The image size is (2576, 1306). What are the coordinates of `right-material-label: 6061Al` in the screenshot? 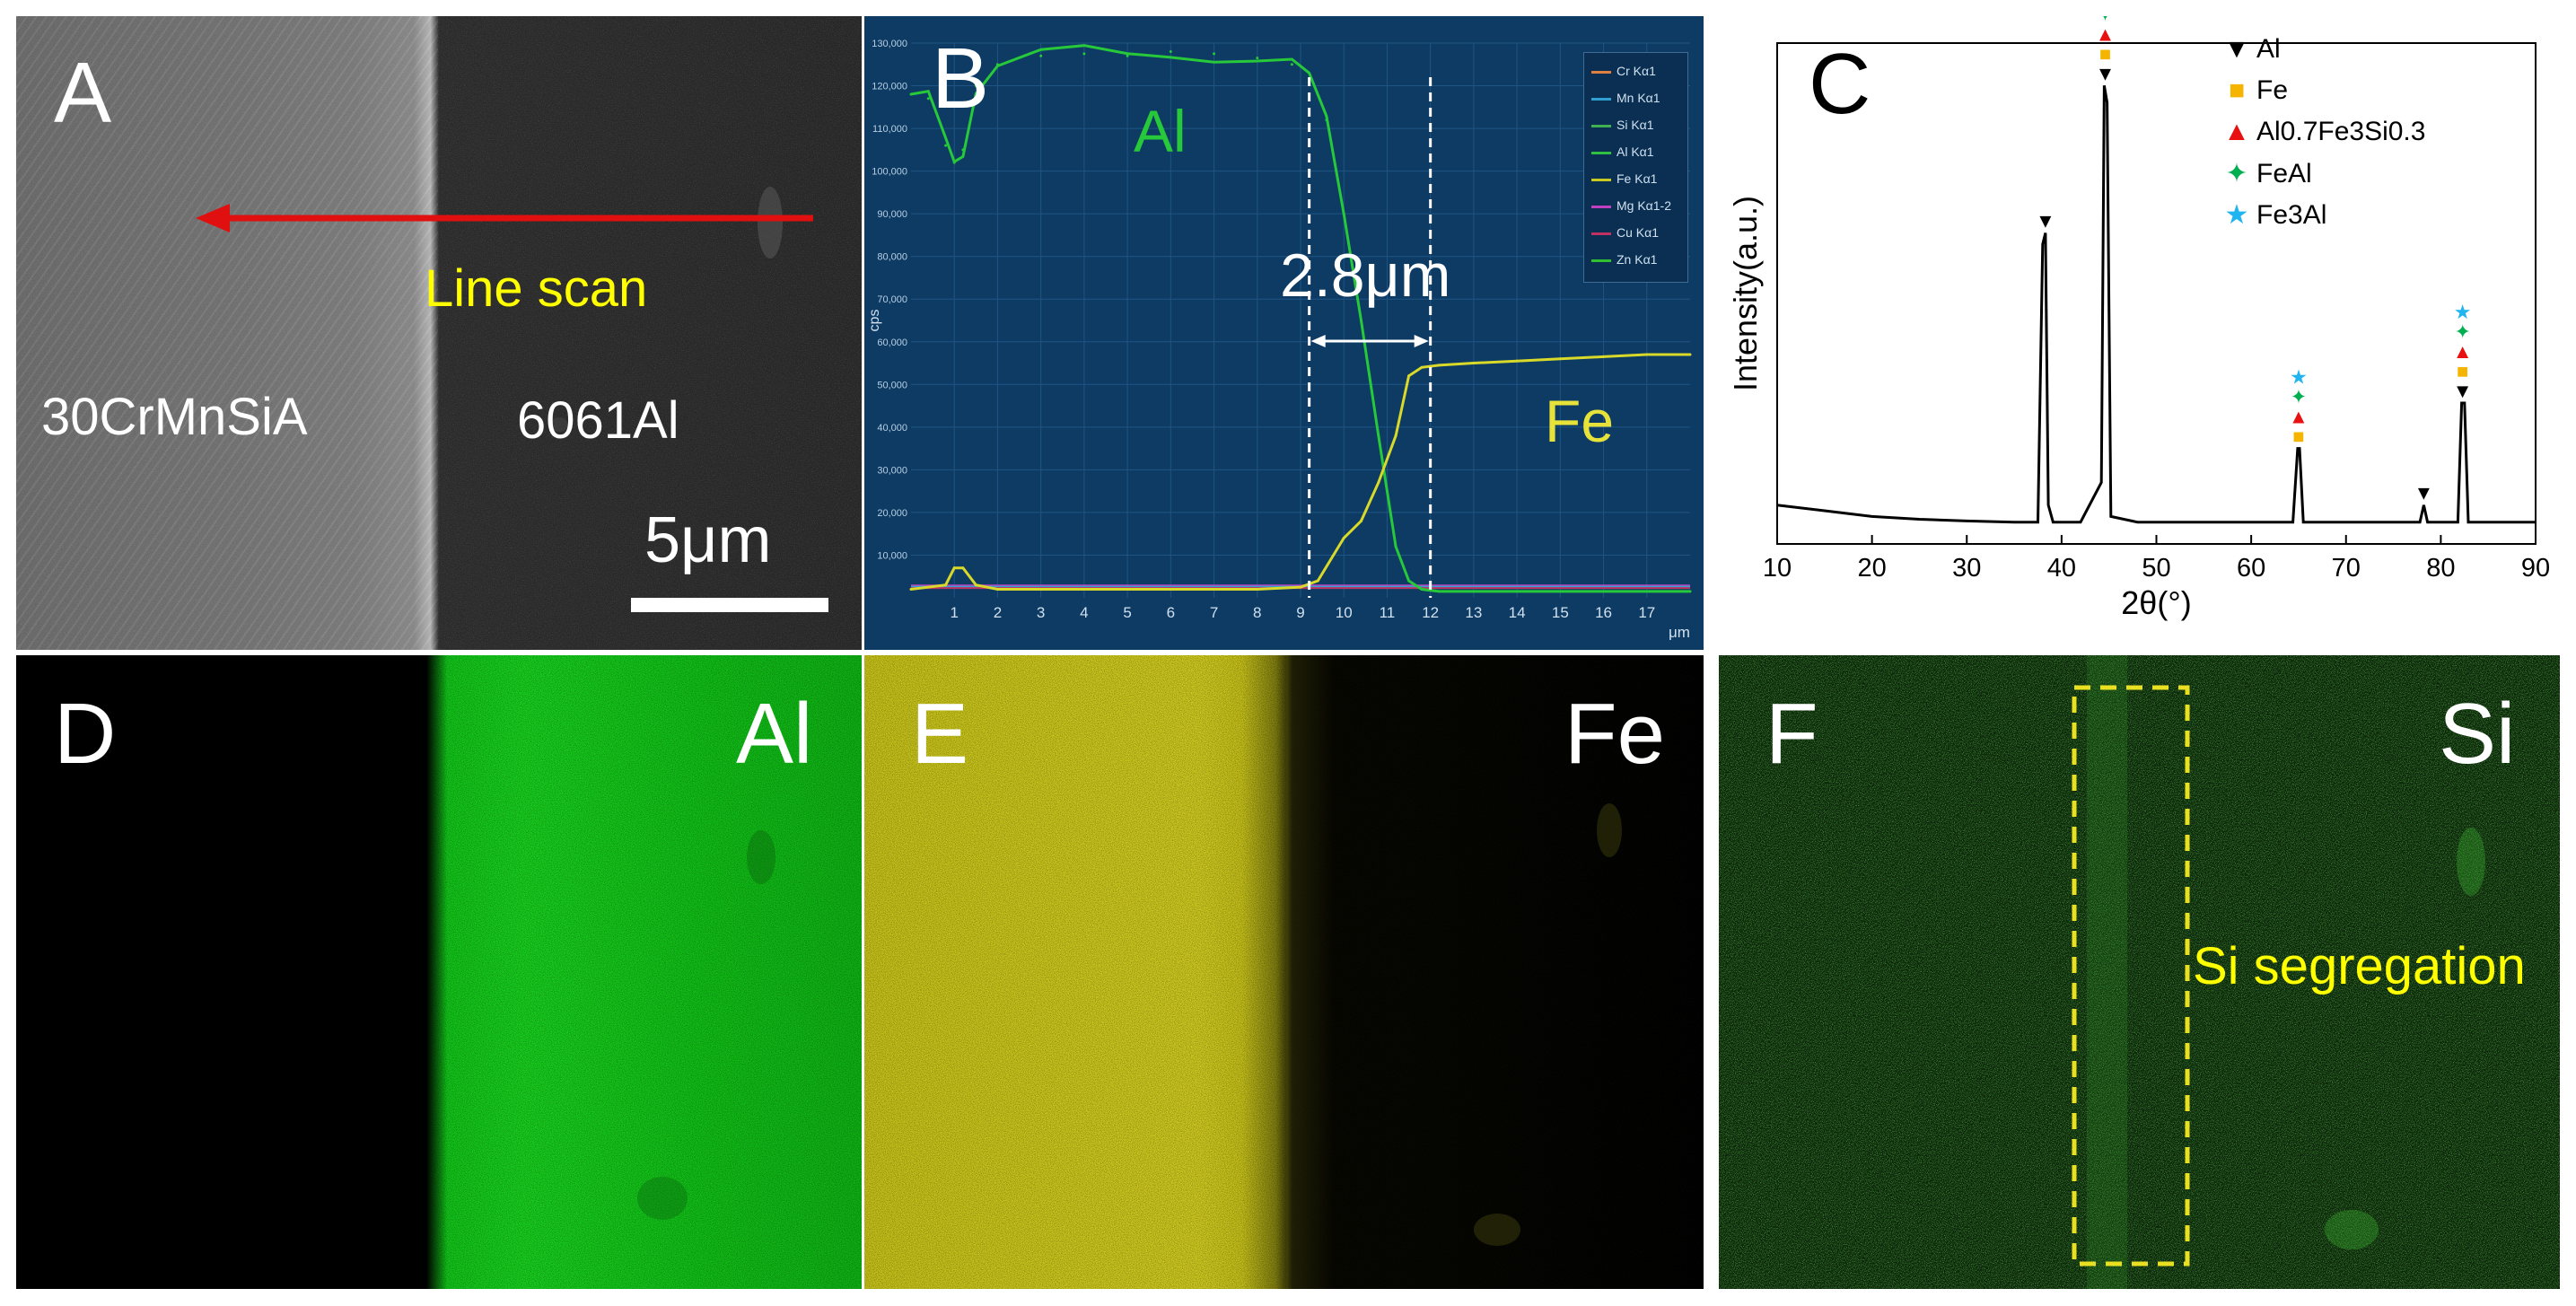 It's located at (598, 421).